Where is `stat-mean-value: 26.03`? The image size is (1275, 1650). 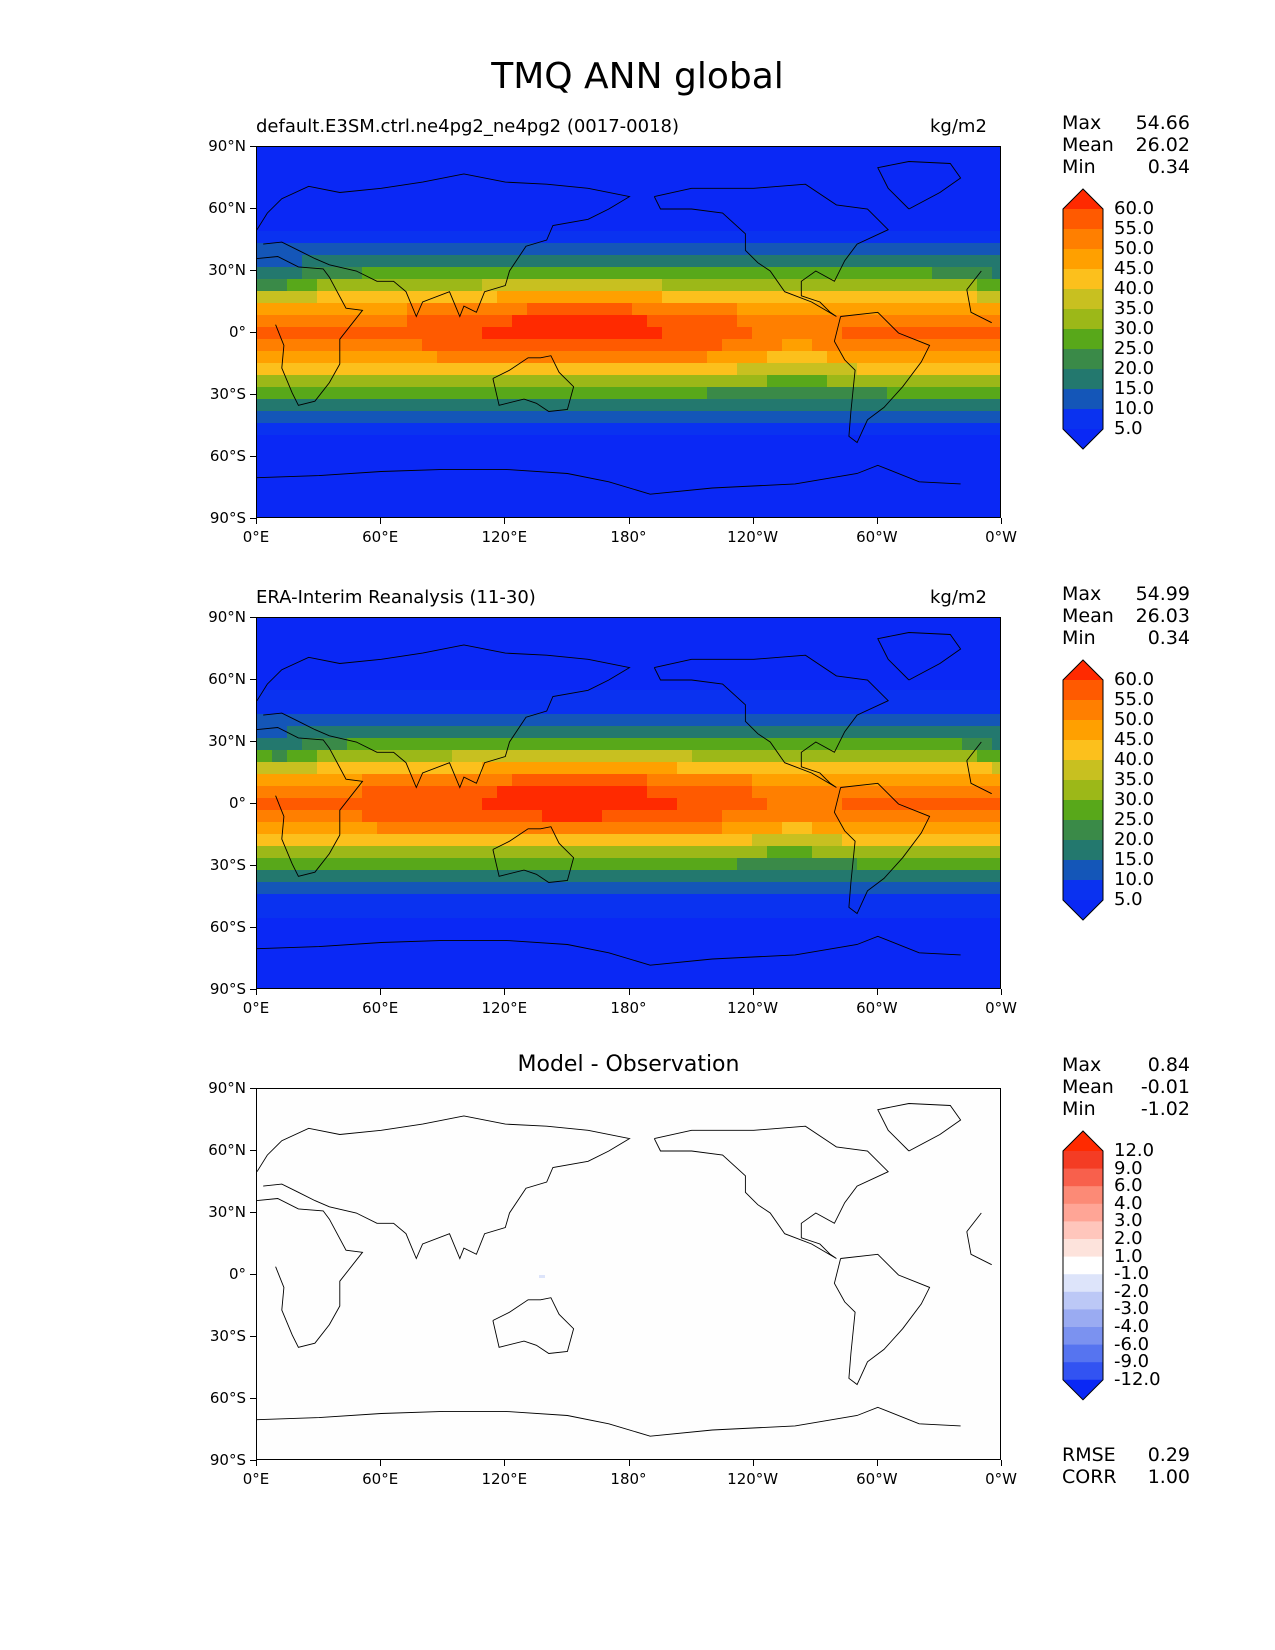 stat-mean-value: 26.03 is located at coordinates (1162, 616).